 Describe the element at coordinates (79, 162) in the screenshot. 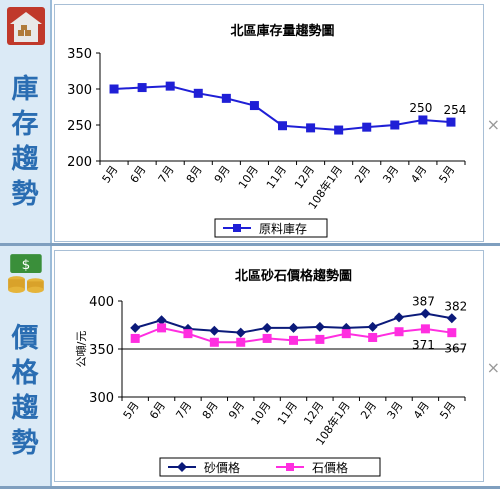

I see `y-tick-label: 200` at that location.